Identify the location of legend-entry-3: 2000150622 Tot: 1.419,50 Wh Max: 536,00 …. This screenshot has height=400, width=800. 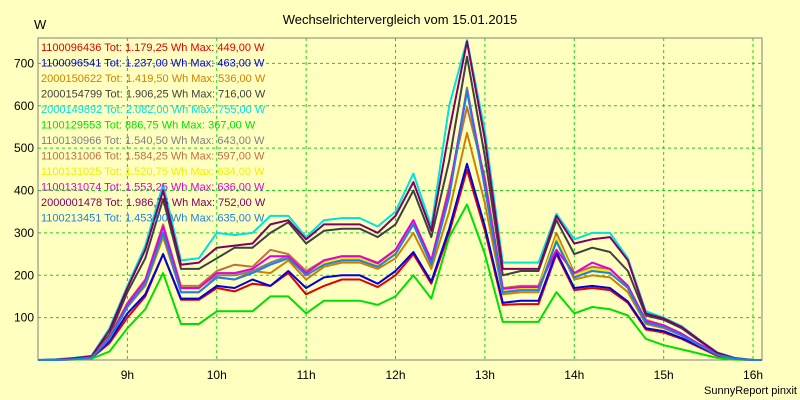
(153, 79).